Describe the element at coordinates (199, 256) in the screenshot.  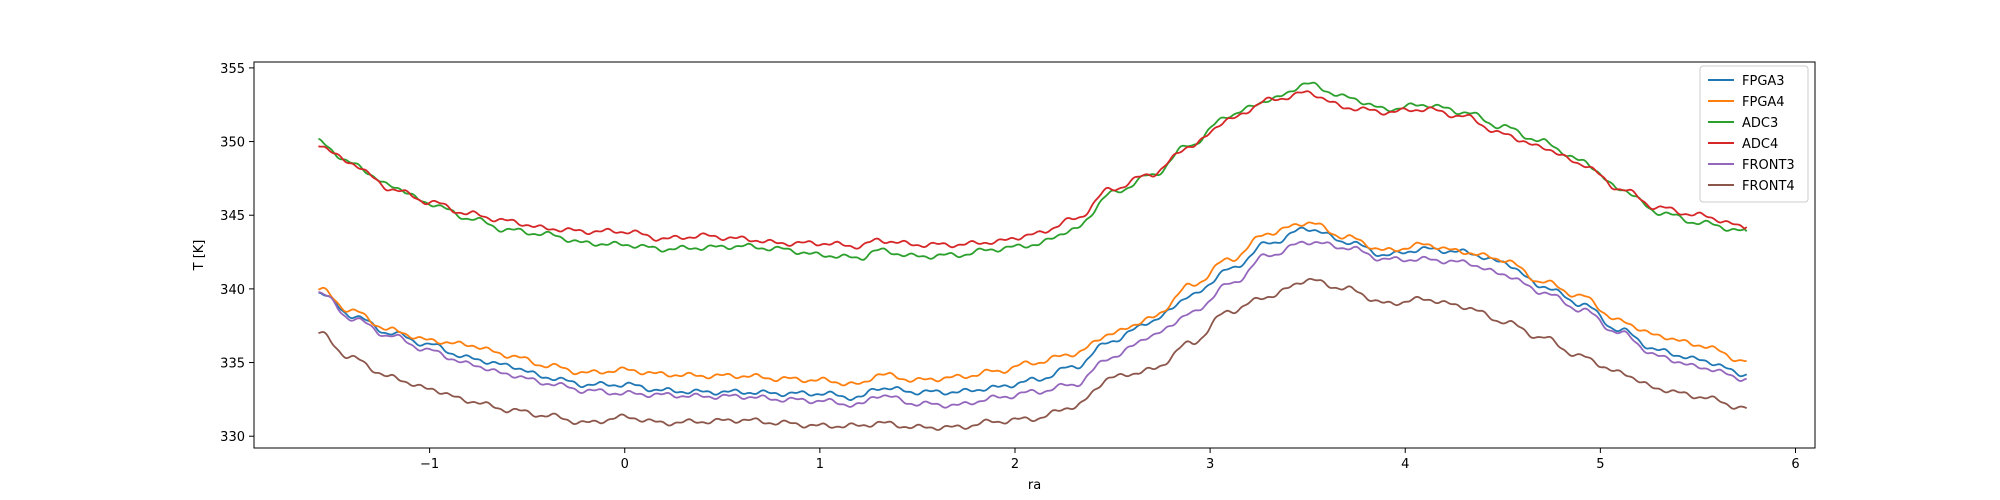
I see `y-axis-label: T [K]` at that location.